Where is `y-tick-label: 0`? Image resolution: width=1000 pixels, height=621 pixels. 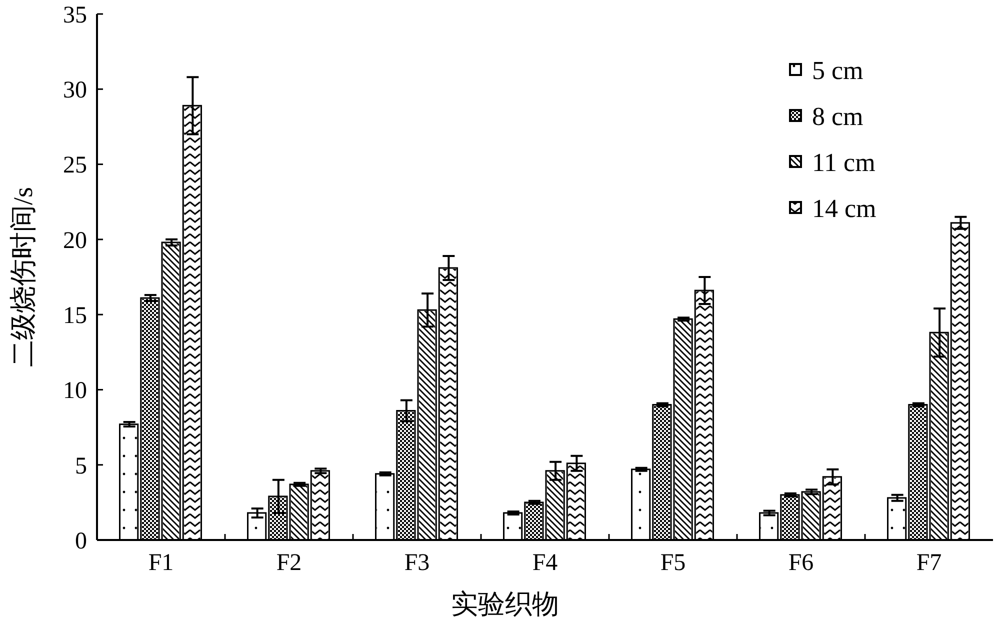 y-tick-label: 0 is located at coordinates (81, 541).